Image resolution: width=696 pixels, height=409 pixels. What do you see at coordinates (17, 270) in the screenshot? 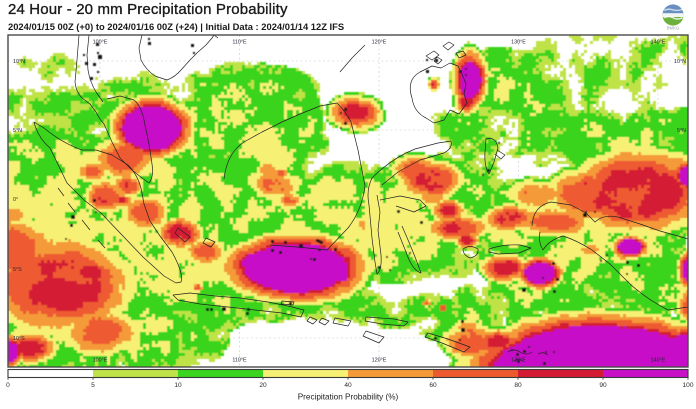
I see `svg-text: 5°S` at bounding box center [17, 270].